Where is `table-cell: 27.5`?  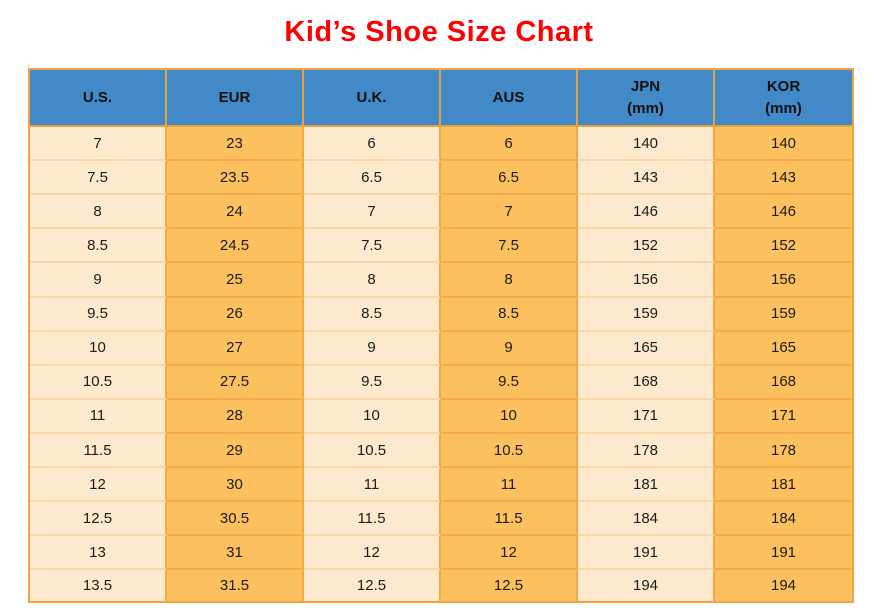 table-cell: 27.5 is located at coordinates (235, 382).